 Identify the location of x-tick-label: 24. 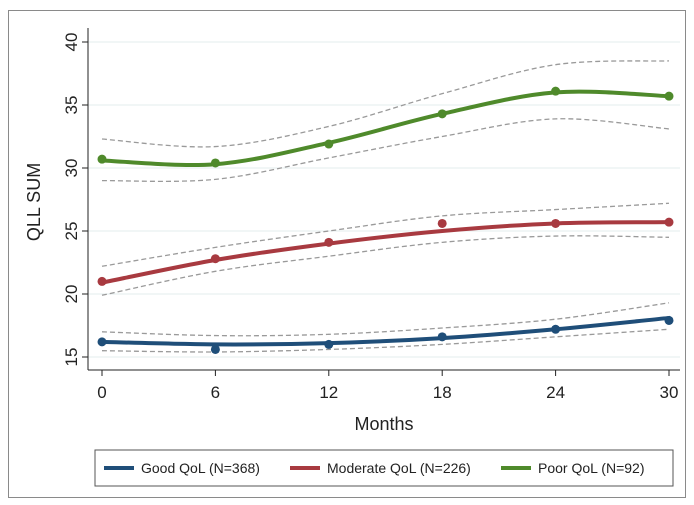
(555, 392).